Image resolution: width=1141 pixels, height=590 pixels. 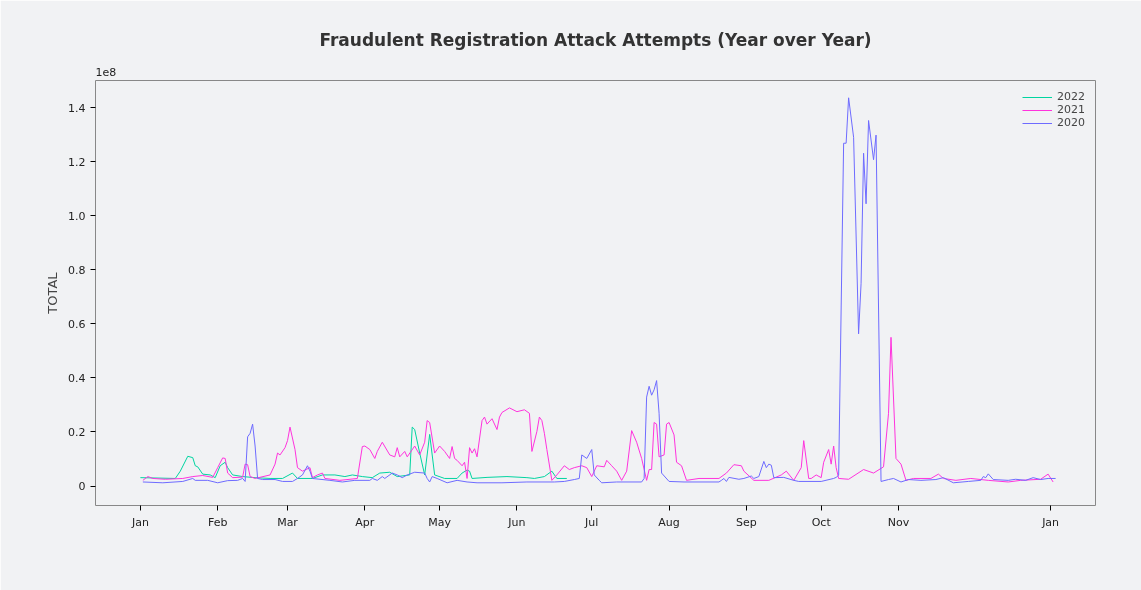 What do you see at coordinates (669, 522) in the screenshot?
I see `x-tick-label: Aug` at bounding box center [669, 522].